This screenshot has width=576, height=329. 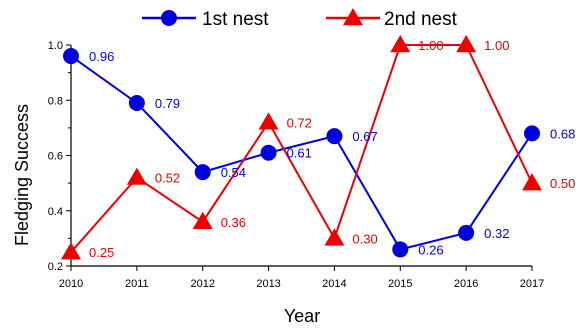 I want to click on data-label: 0.72, so click(x=299, y=122).